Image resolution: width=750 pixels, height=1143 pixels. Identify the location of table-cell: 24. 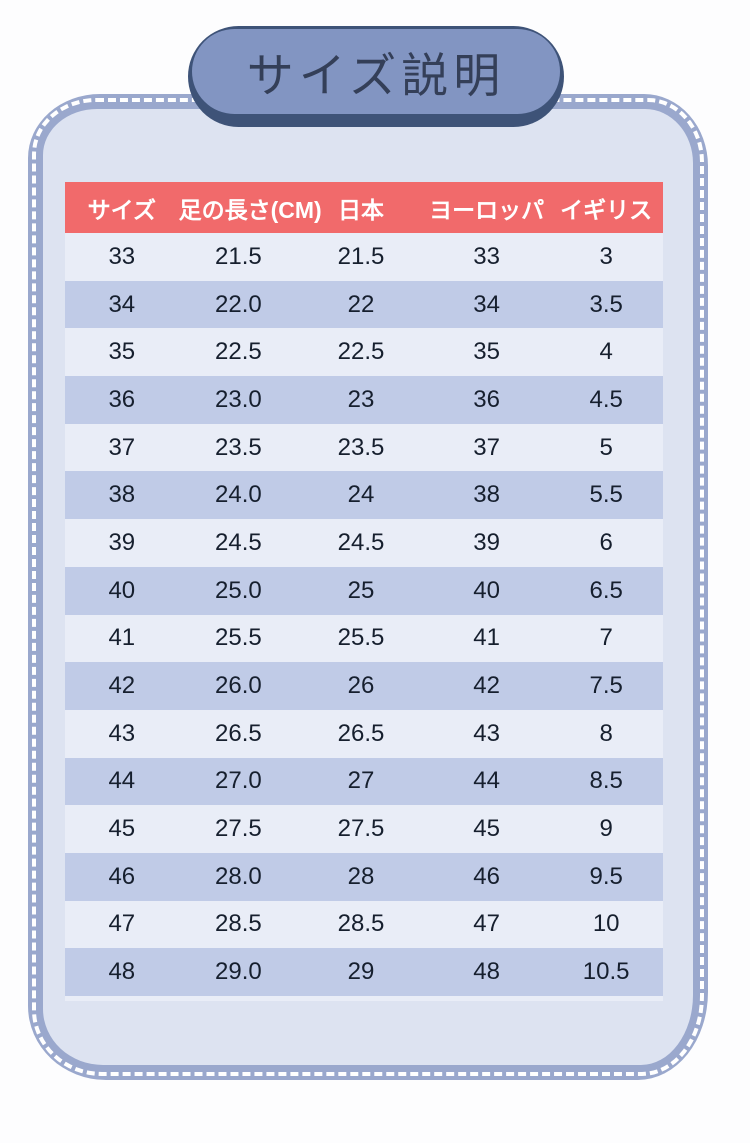
(361, 495).